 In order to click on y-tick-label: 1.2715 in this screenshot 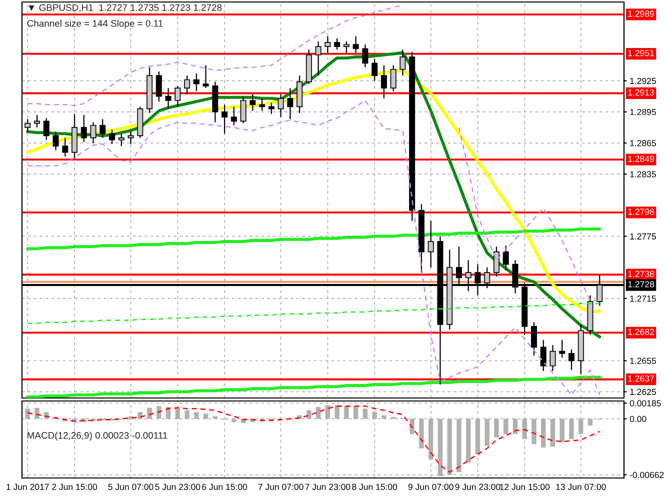, I will do `click(643, 299)`.